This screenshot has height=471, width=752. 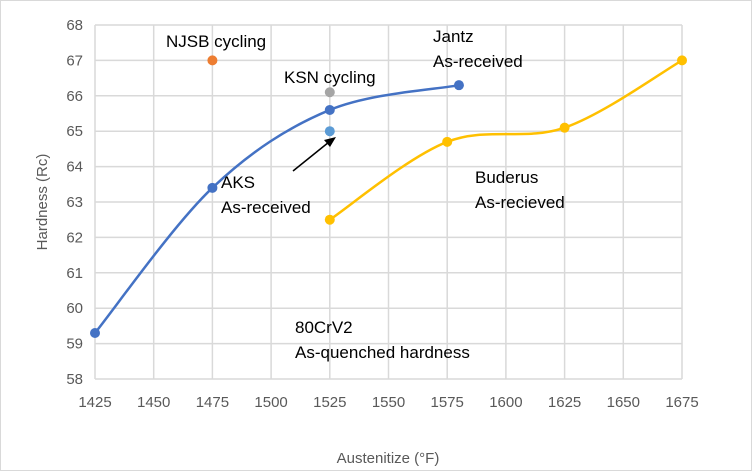 I want to click on y-tick-label: 66, so click(x=74, y=96).